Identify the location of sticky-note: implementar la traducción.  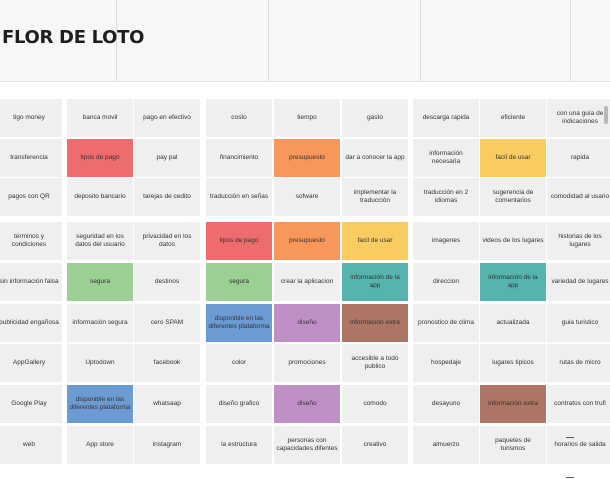
(375, 197).